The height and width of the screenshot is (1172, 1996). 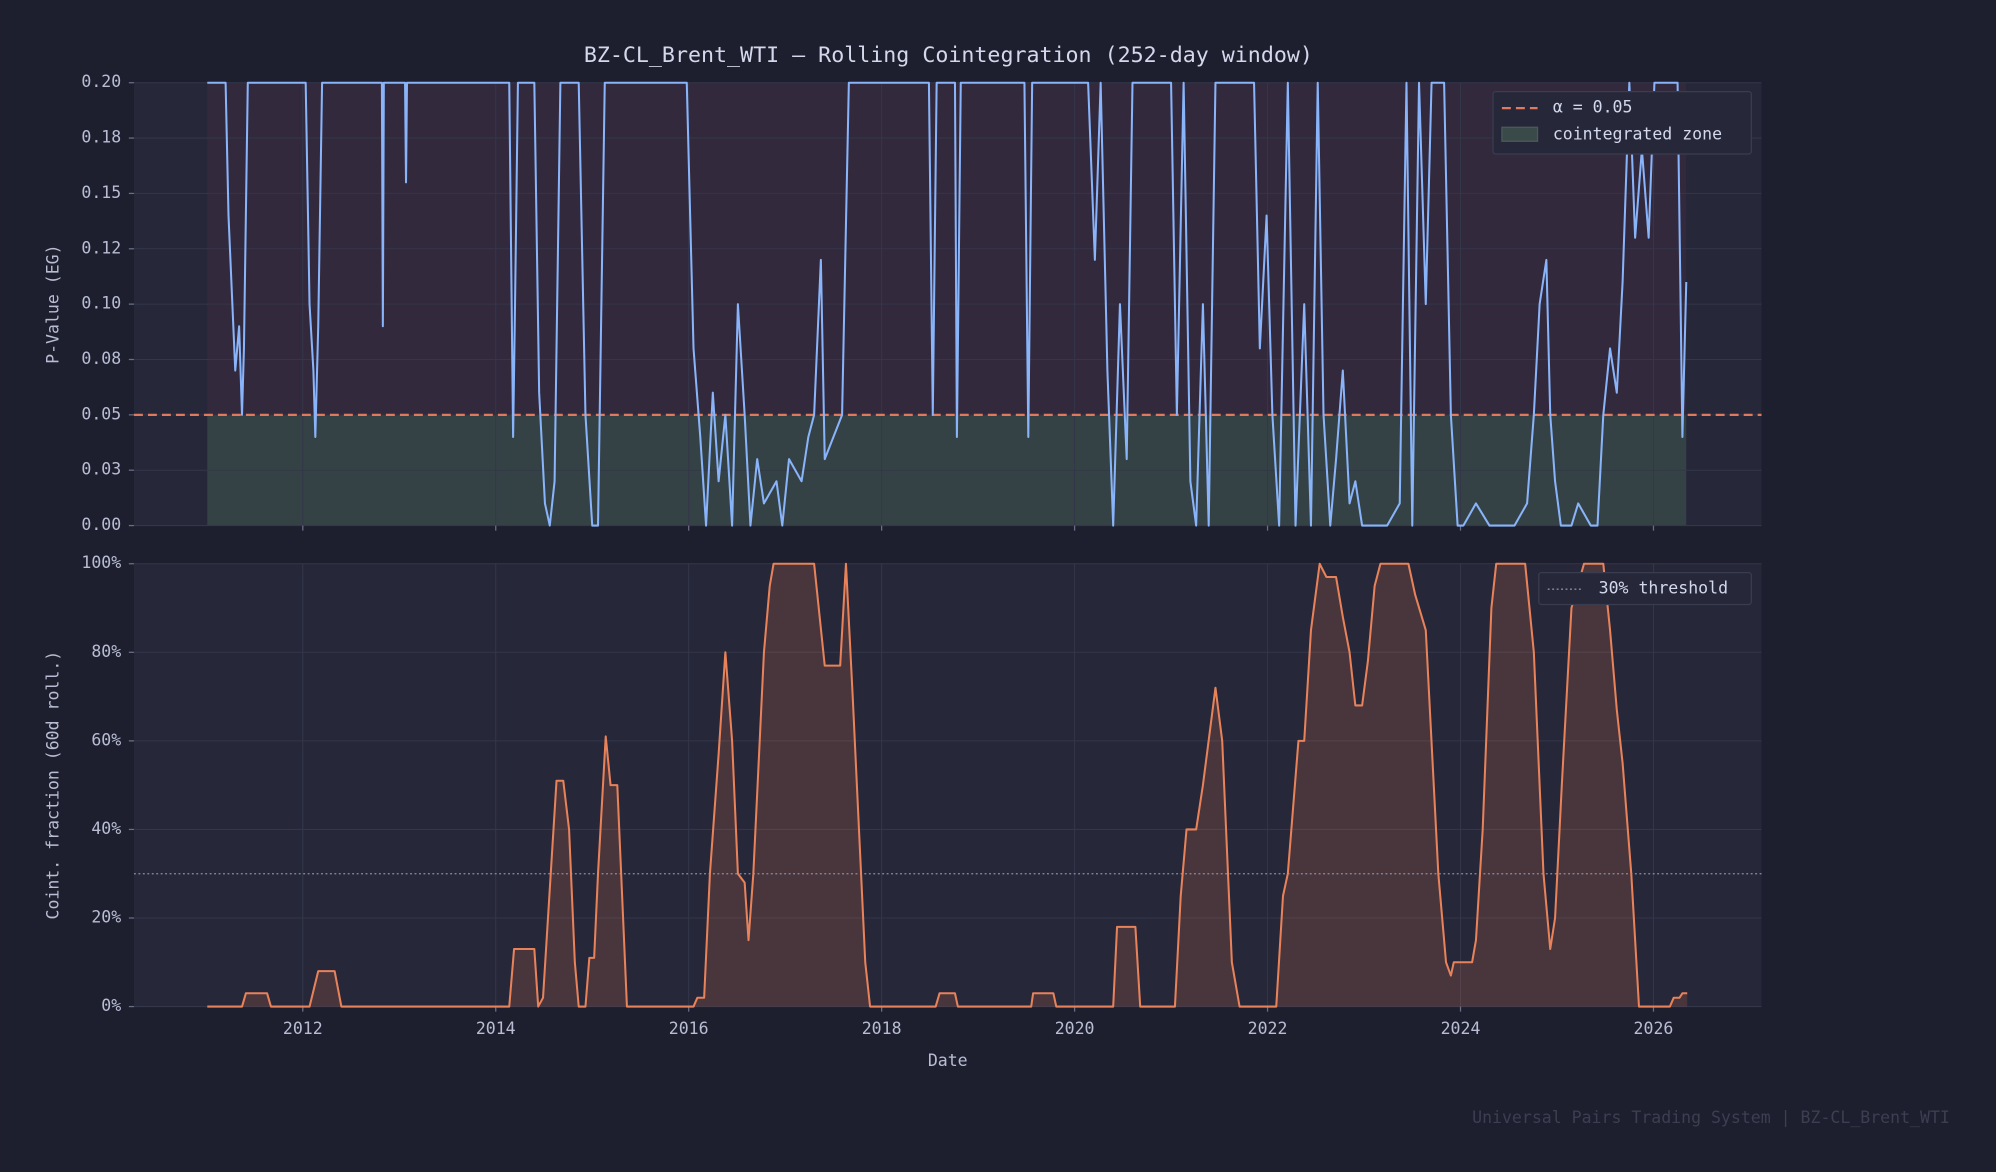 I want to click on y-tick-label: 40%, so click(x=106, y=828).